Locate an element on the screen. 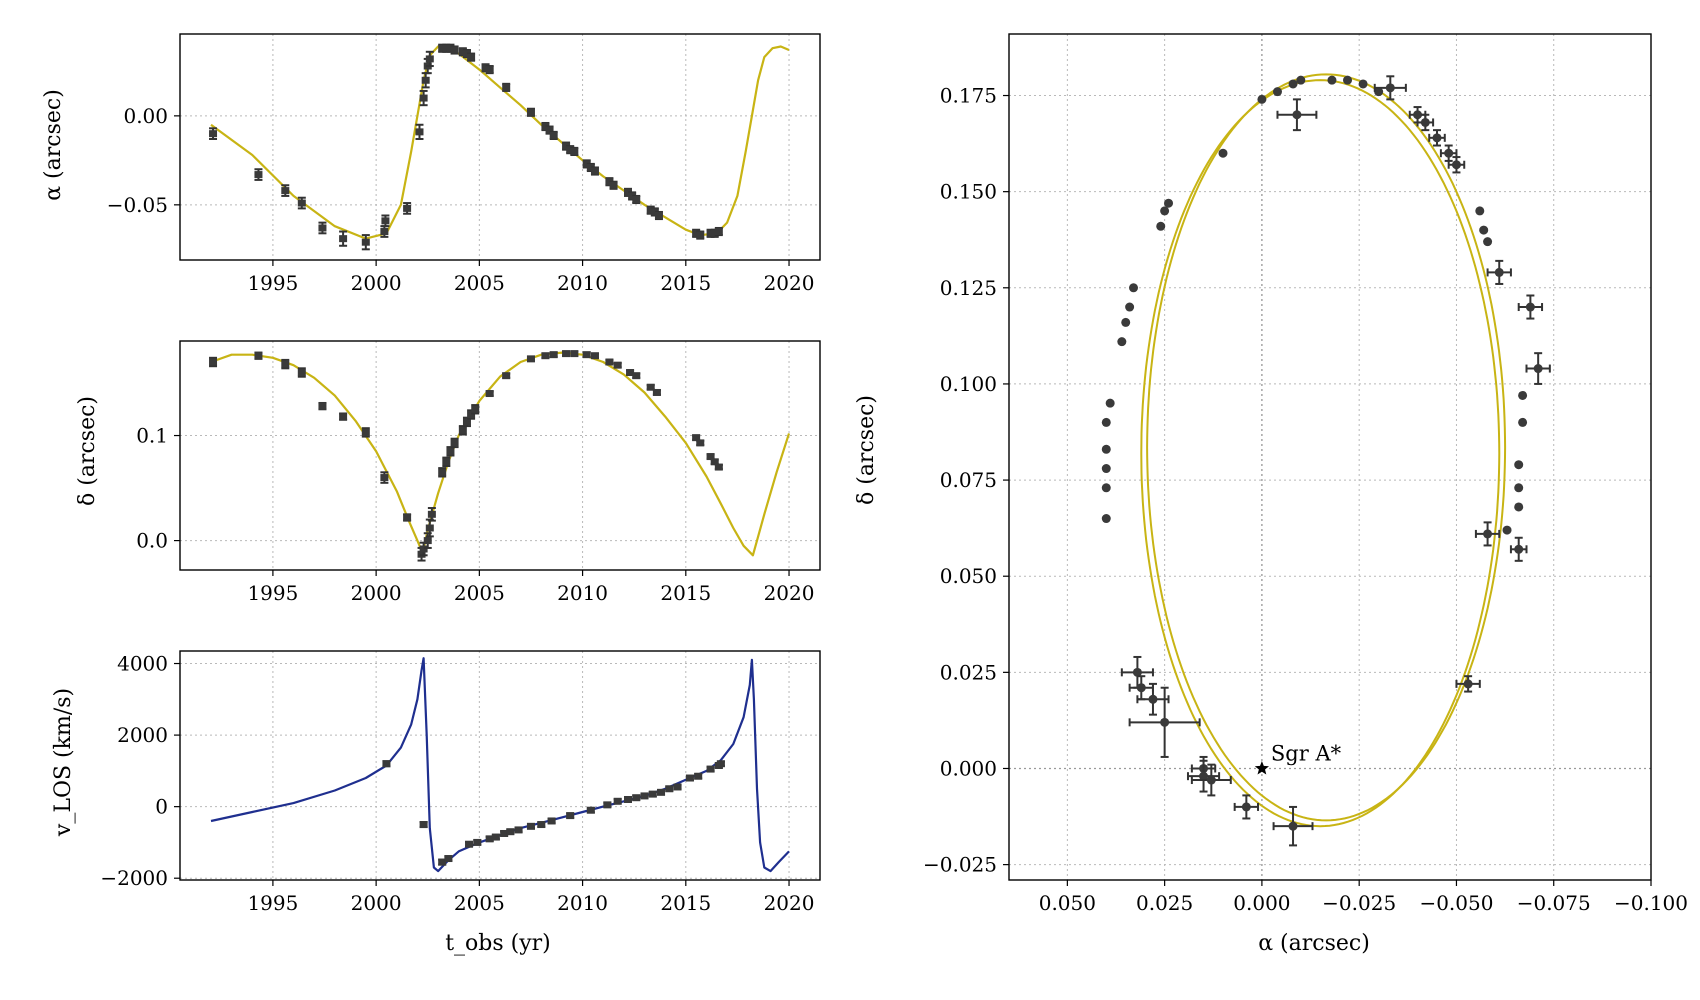 The image size is (1700, 1000). alpha-xtick-label: 2020 is located at coordinates (789, 283).